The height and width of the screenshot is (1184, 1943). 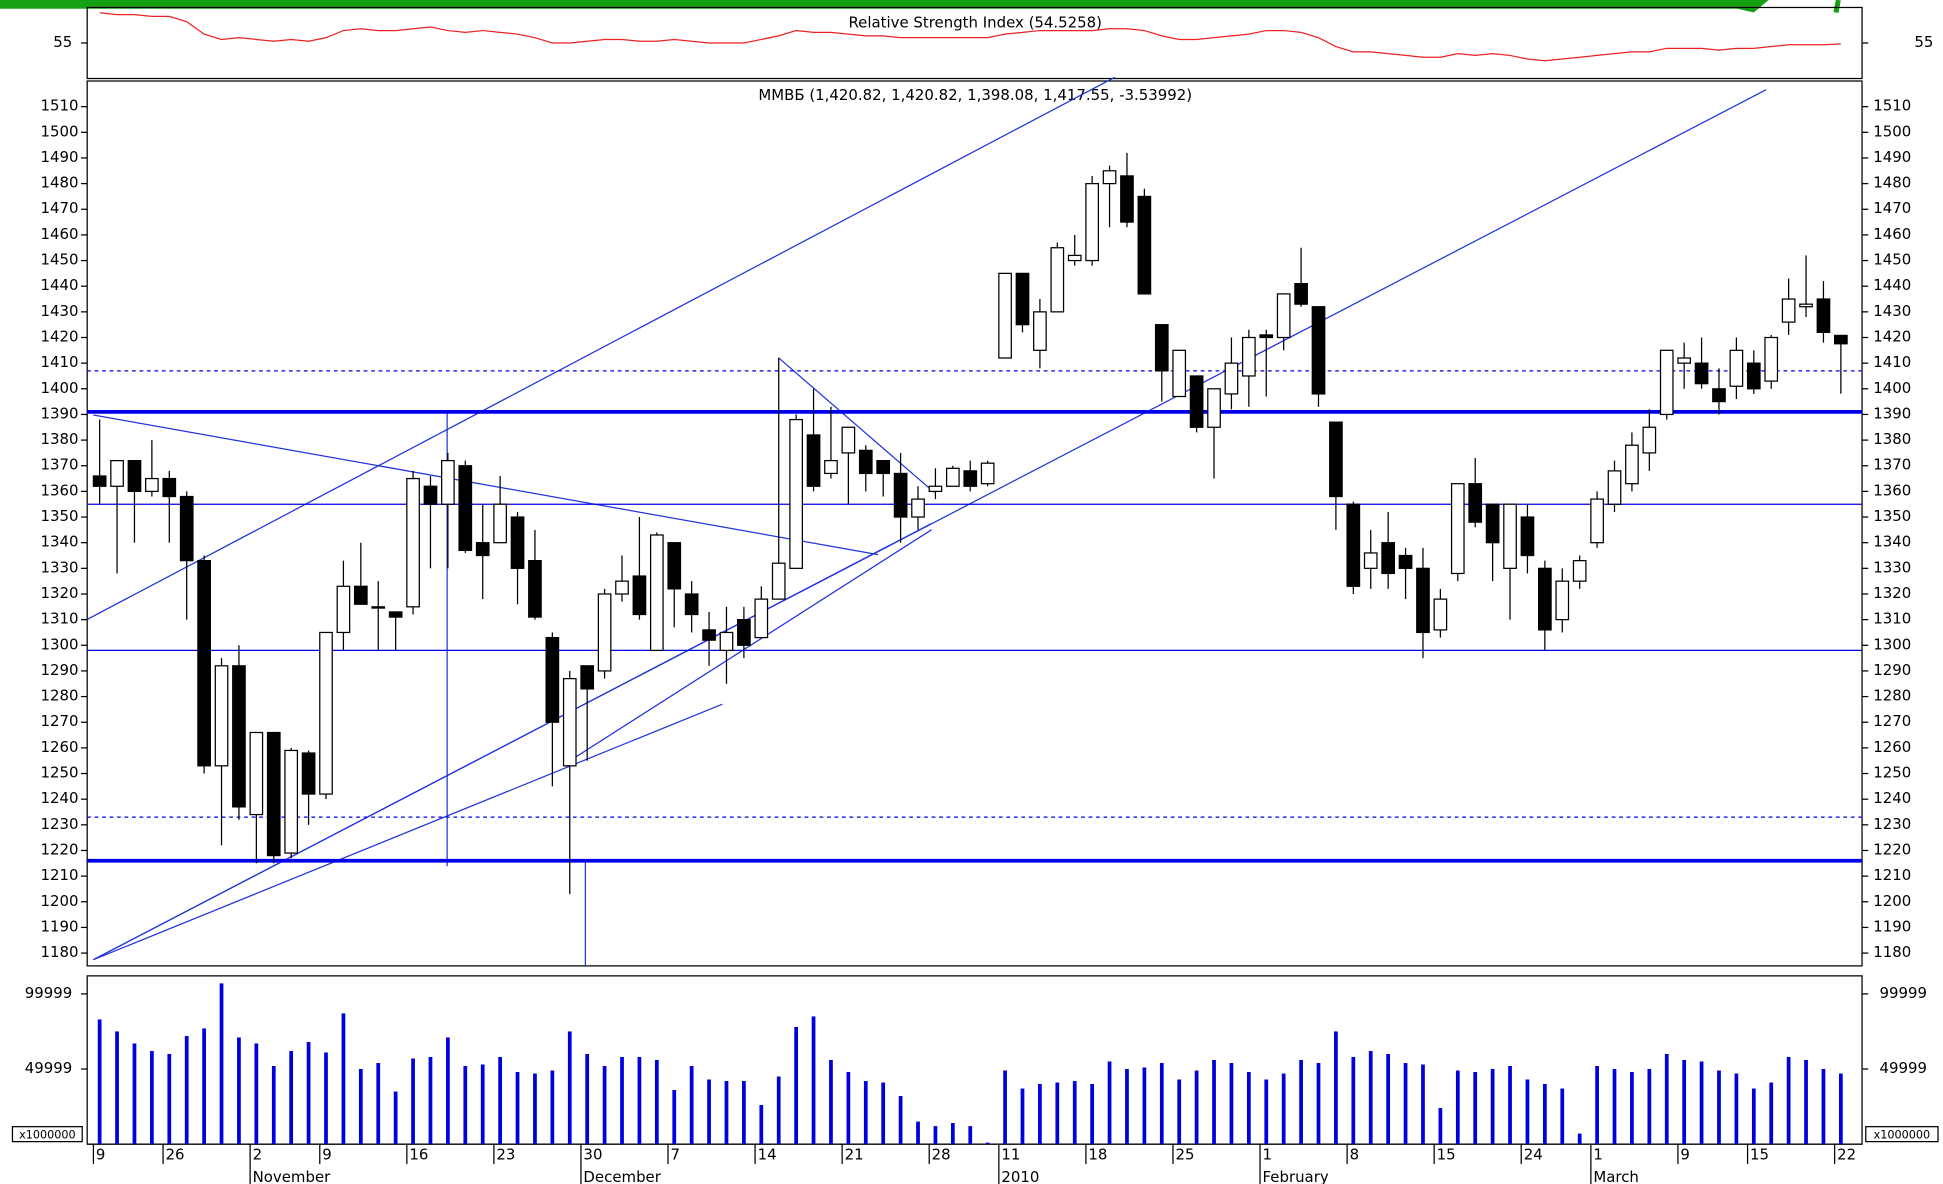 What do you see at coordinates (59, 413) in the screenshot?
I see `y-tick-label: 1390` at bounding box center [59, 413].